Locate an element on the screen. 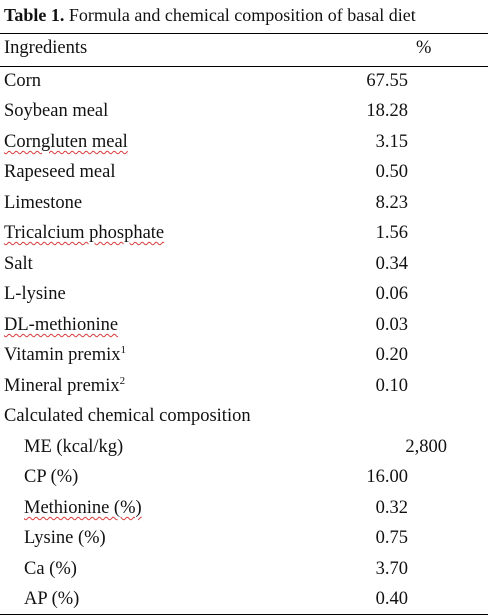 The width and height of the screenshot is (488, 616). composition-name: ME (kcal/kg) is located at coordinates (74, 447).